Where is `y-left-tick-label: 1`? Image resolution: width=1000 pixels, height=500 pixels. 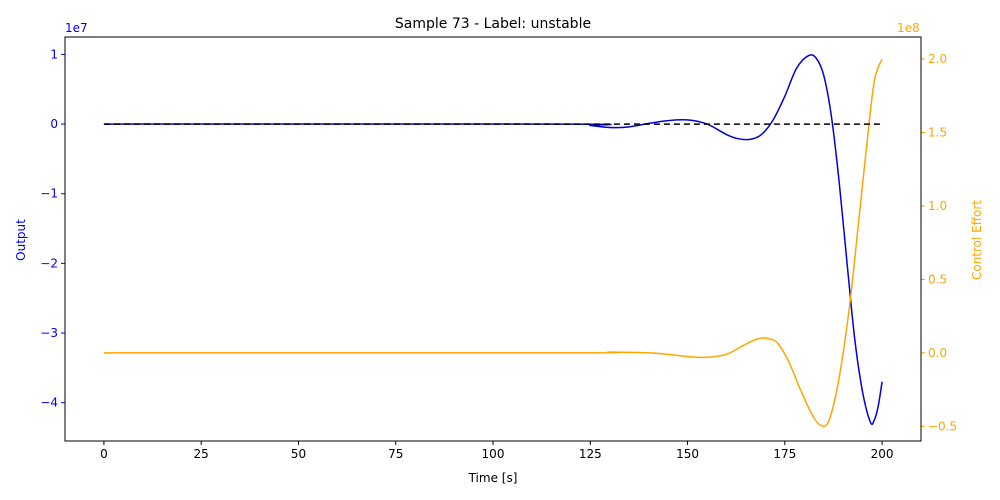
y-left-tick-label: 1 is located at coordinates (54, 54).